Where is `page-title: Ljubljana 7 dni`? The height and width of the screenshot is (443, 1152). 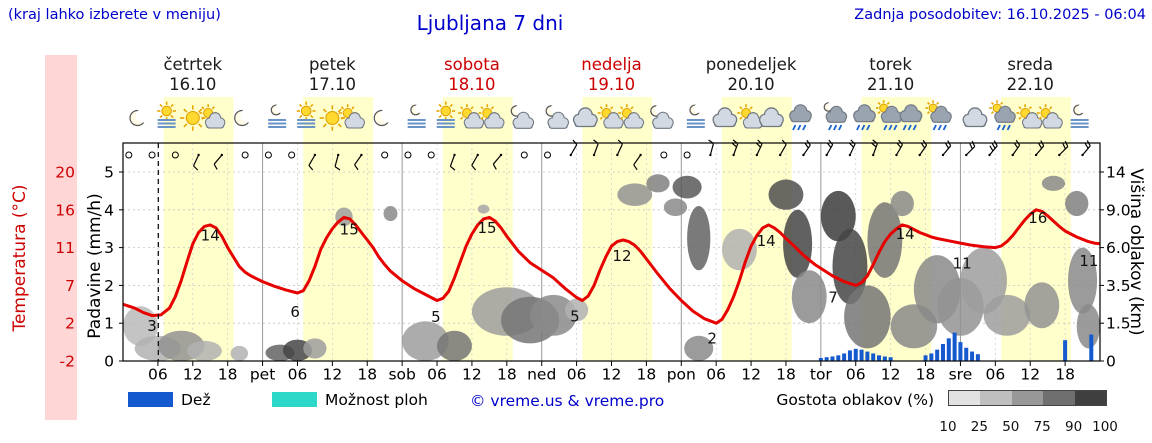
page-title: Ljubljana 7 dni is located at coordinates (490, 23).